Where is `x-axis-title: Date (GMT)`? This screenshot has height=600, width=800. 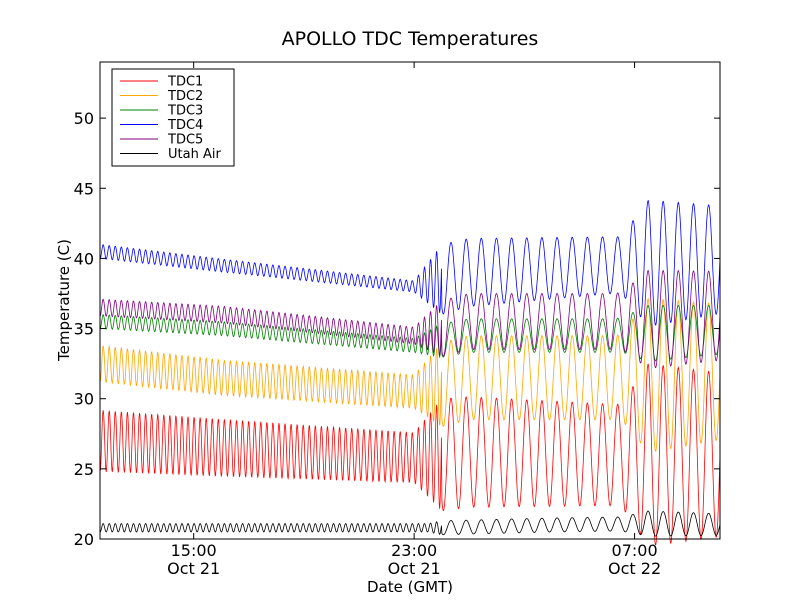 x-axis-title: Date (GMT) is located at coordinates (410, 587).